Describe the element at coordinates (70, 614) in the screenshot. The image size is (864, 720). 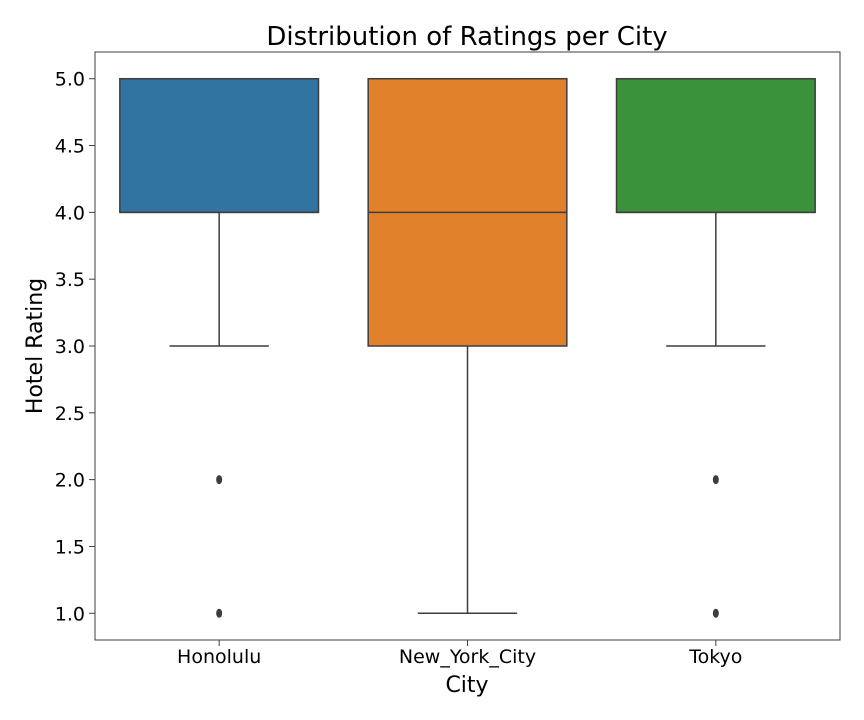
I see `y-tick-label: 1.0` at that location.